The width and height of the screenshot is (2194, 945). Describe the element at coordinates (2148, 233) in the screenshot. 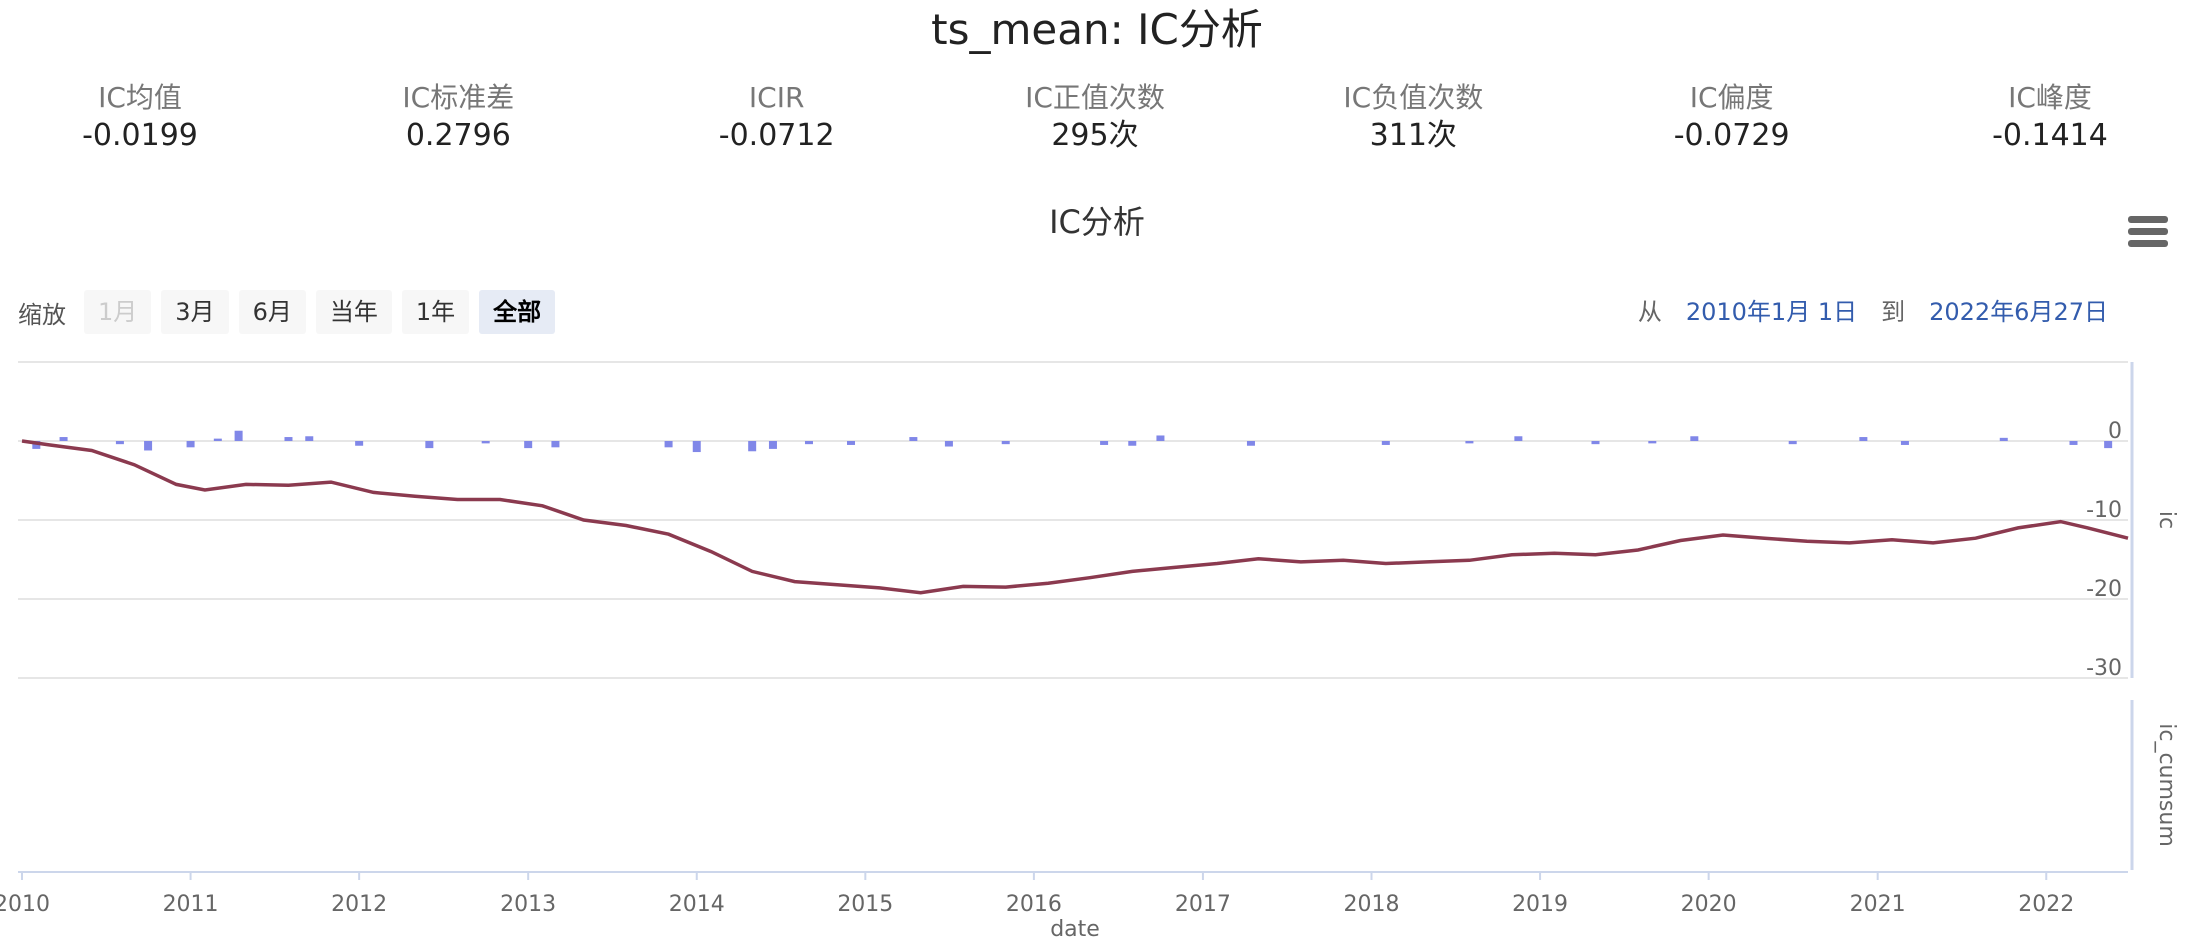

I see `hamburger-menu-icon` at that location.